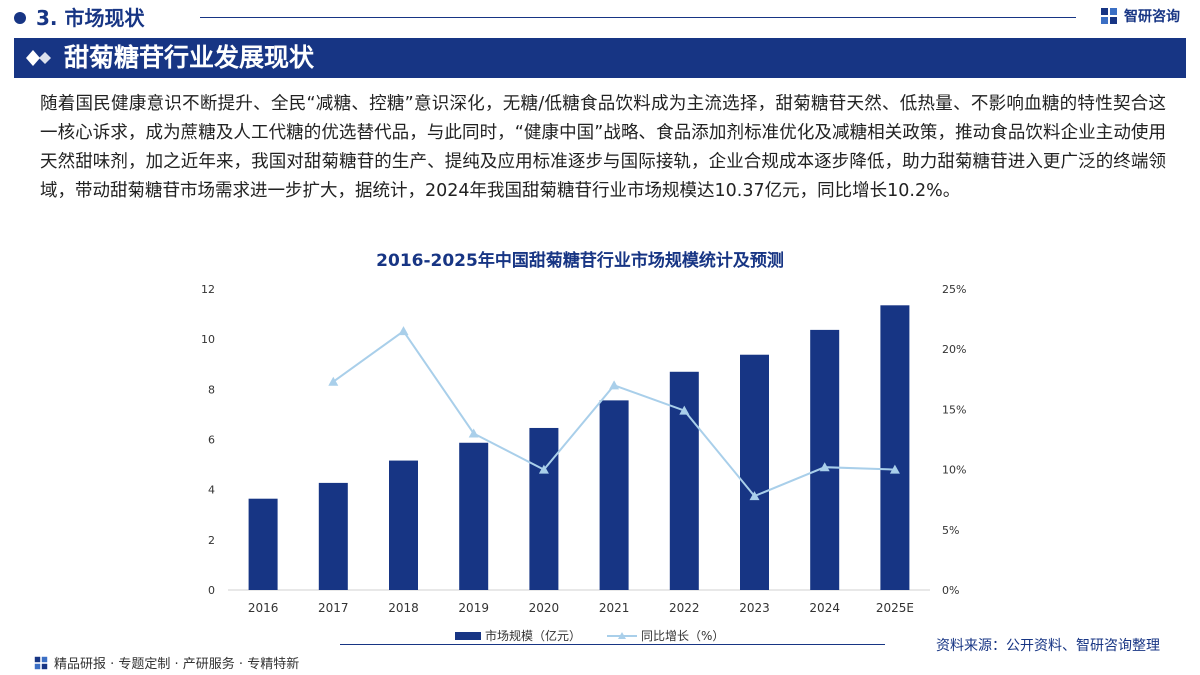  I want to click on bar-2024, so click(825, 459).